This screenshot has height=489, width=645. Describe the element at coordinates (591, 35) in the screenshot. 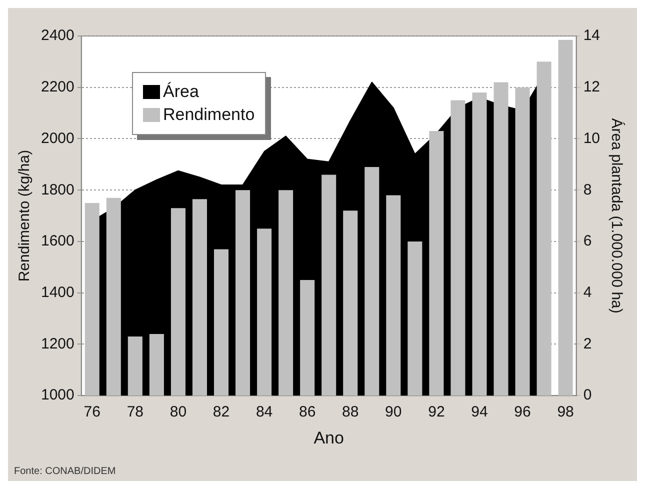

I see `y2-tick-label: 14` at that location.